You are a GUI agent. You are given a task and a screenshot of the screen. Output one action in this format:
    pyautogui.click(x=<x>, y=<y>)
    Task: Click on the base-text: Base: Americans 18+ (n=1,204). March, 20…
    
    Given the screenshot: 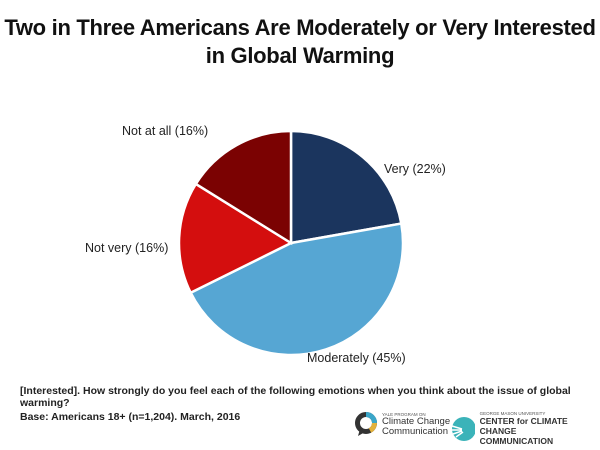 What is the action you would take?
    pyautogui.click(x=130, y=417)
    